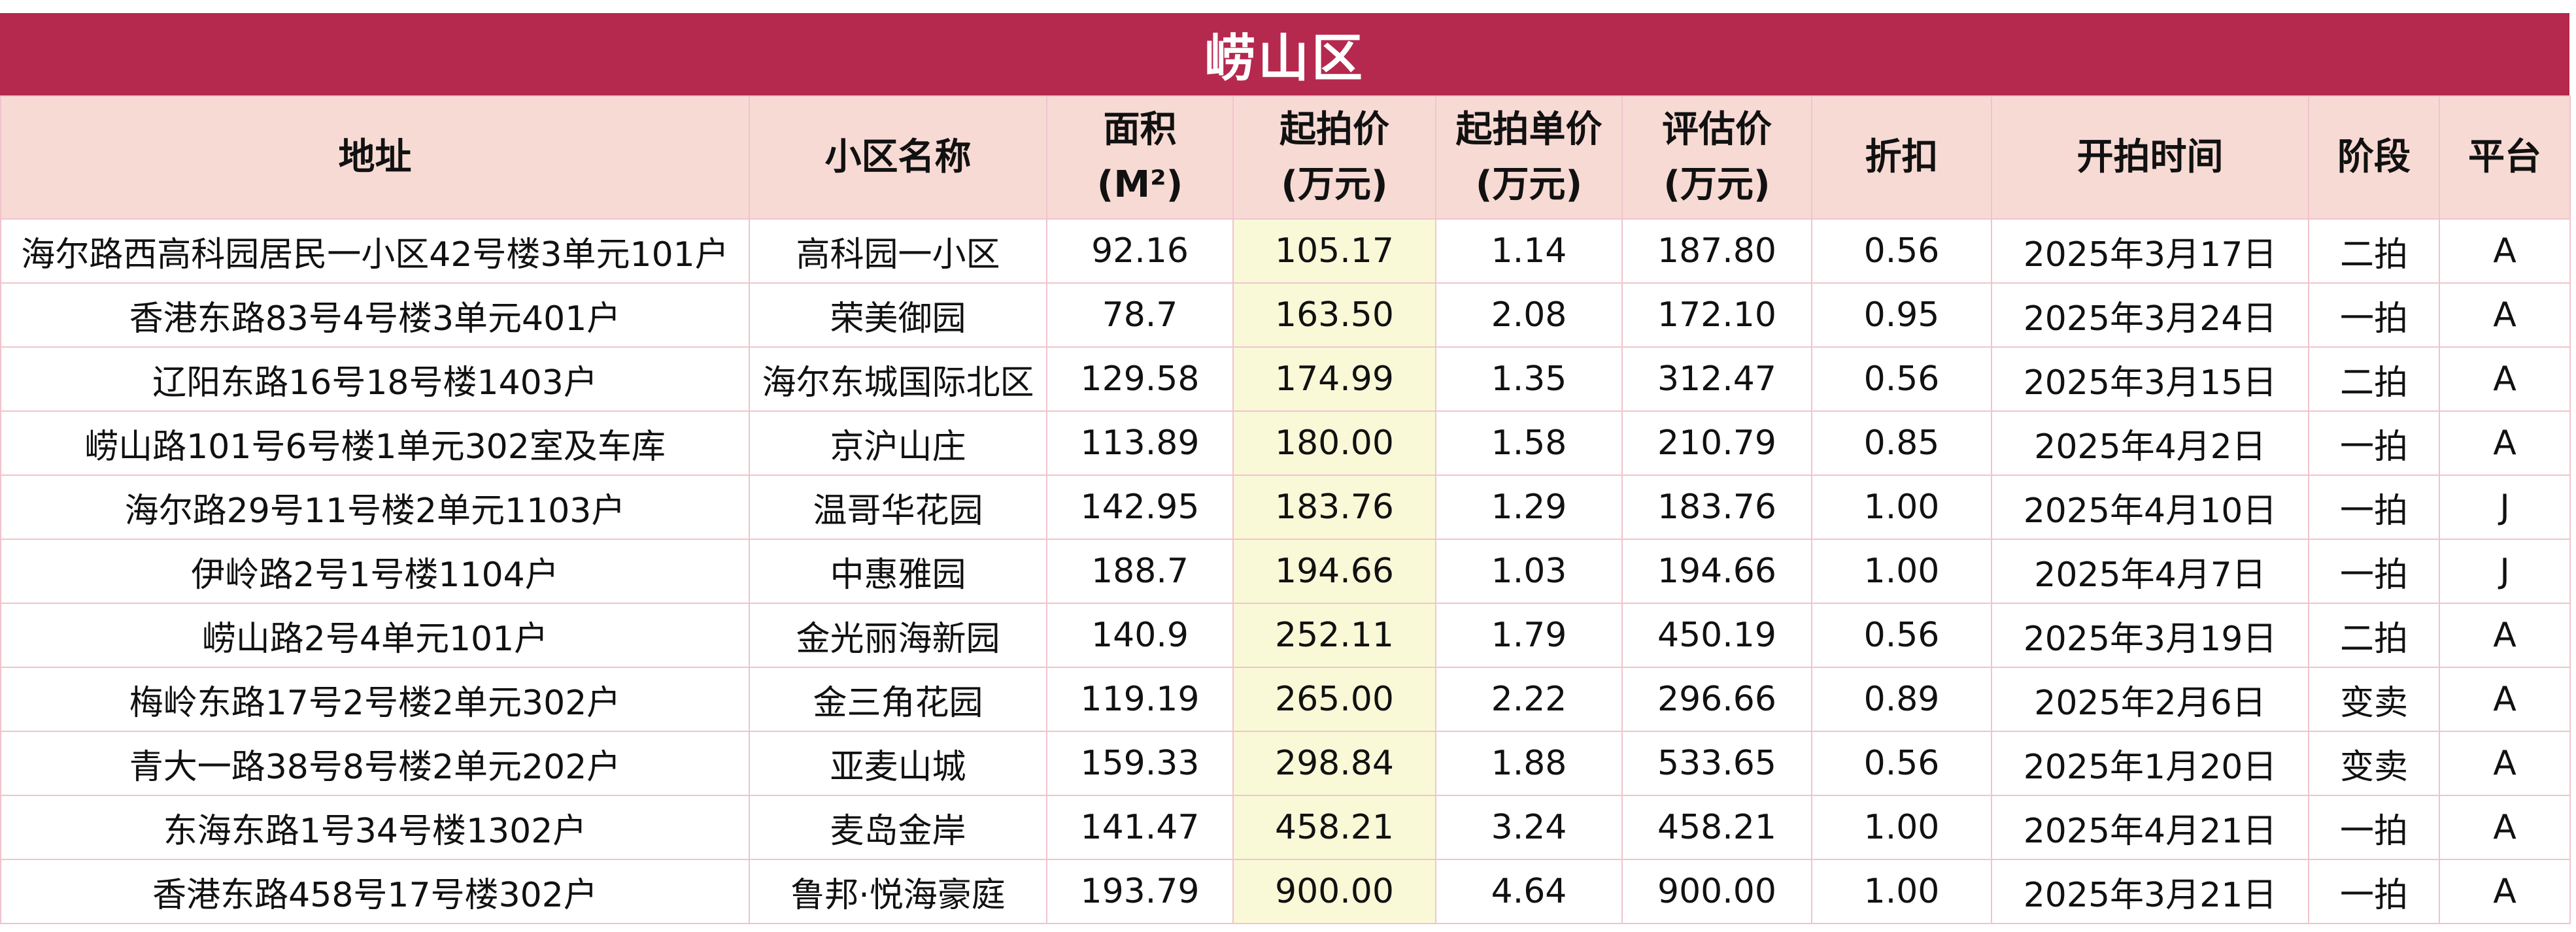 The height and width of the screenshot is (932, 2576). Describe the element at coordinates (375, 157) in the screenshot. I see `header-address: 地址` at that location.